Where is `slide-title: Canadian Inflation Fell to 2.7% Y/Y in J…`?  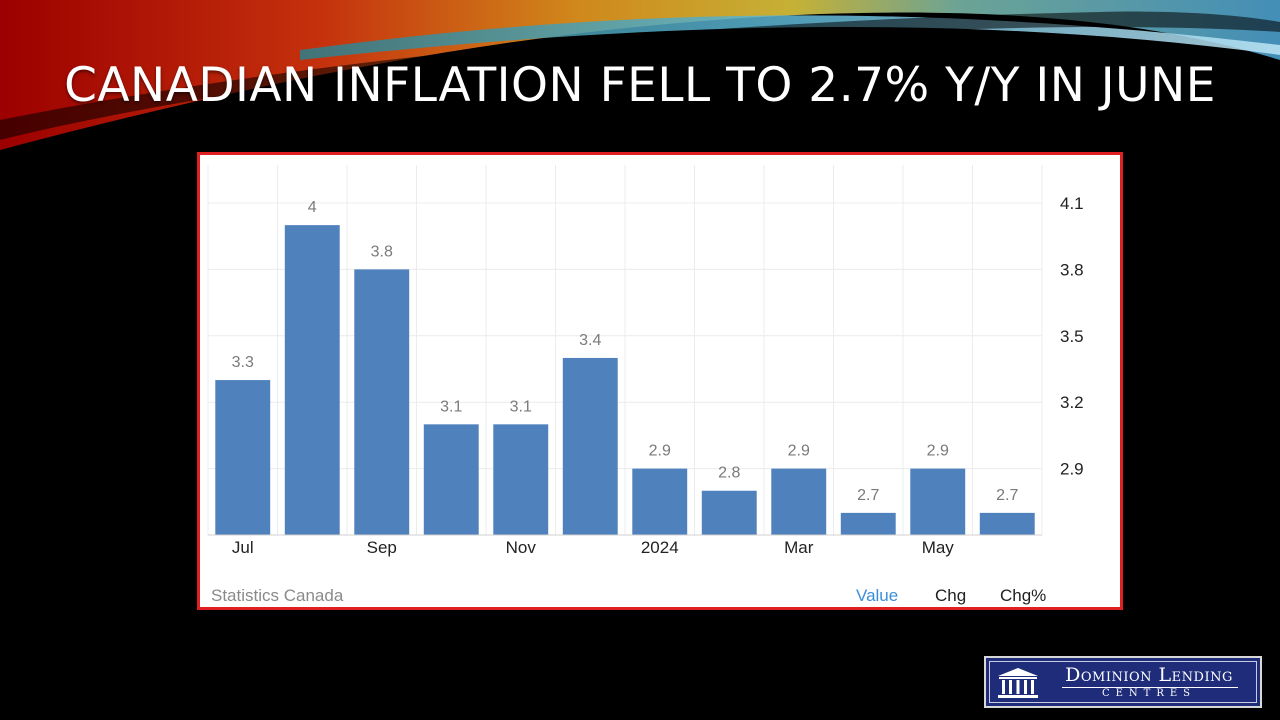
slide-title: Canadian Inflation Fell to 2.7% Y/Y in J… is located at coordinates (640, 85).